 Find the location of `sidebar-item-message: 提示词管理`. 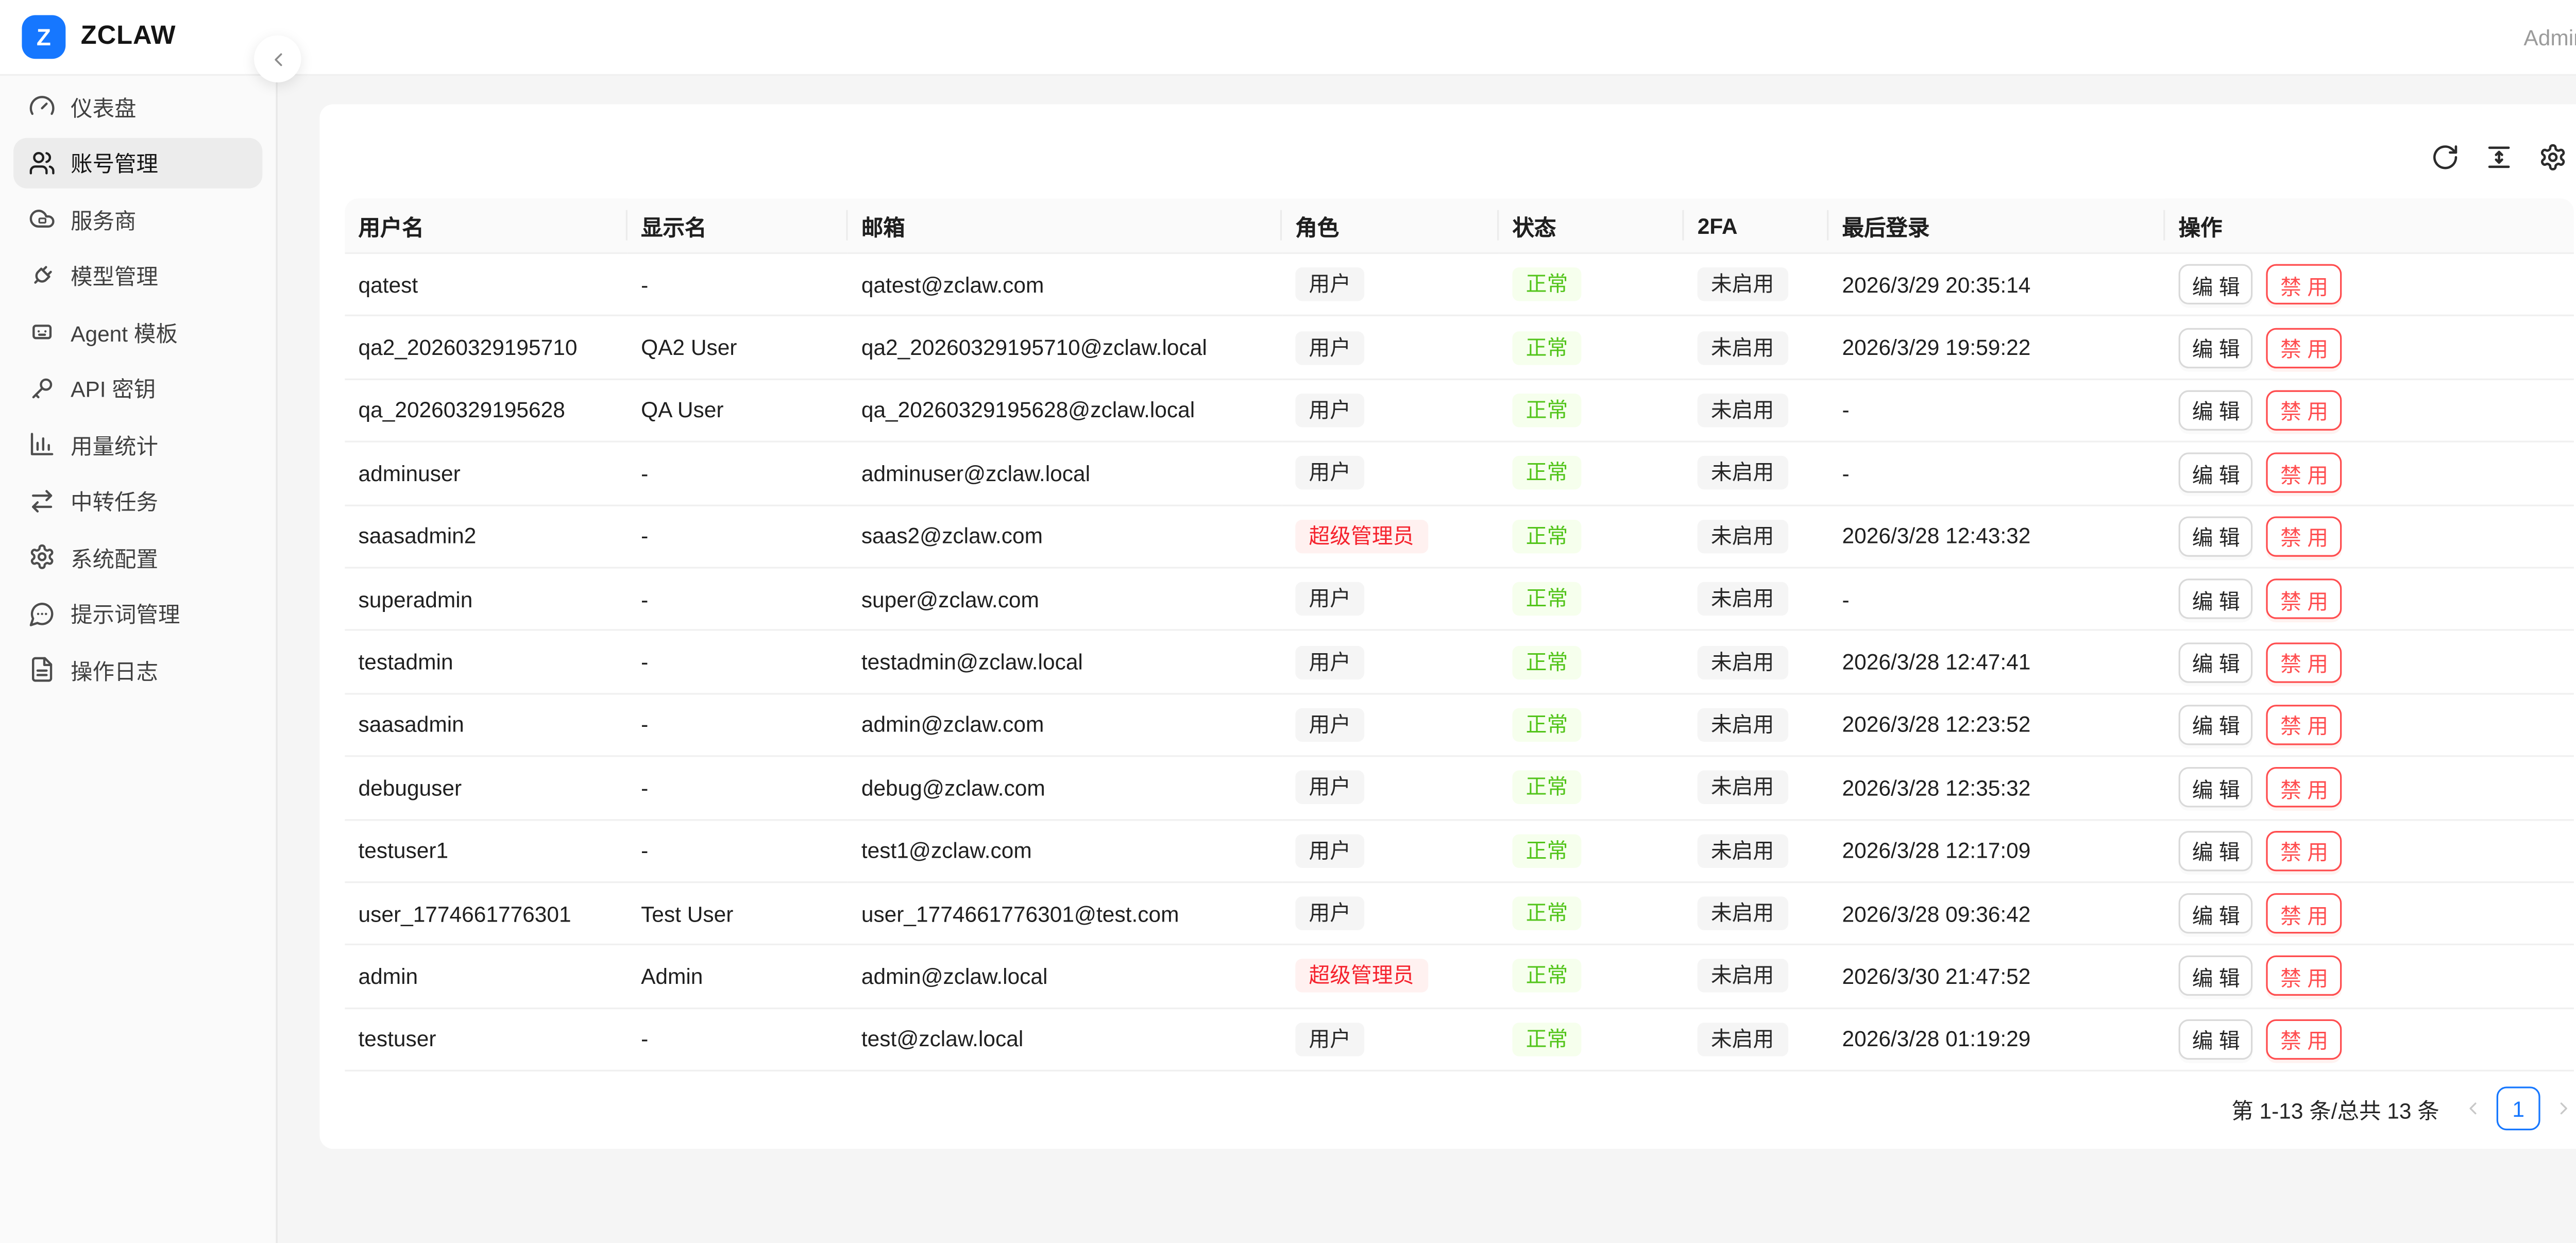

sidebar-item-message: 提示词管理 is located at coordinates (137, 613).